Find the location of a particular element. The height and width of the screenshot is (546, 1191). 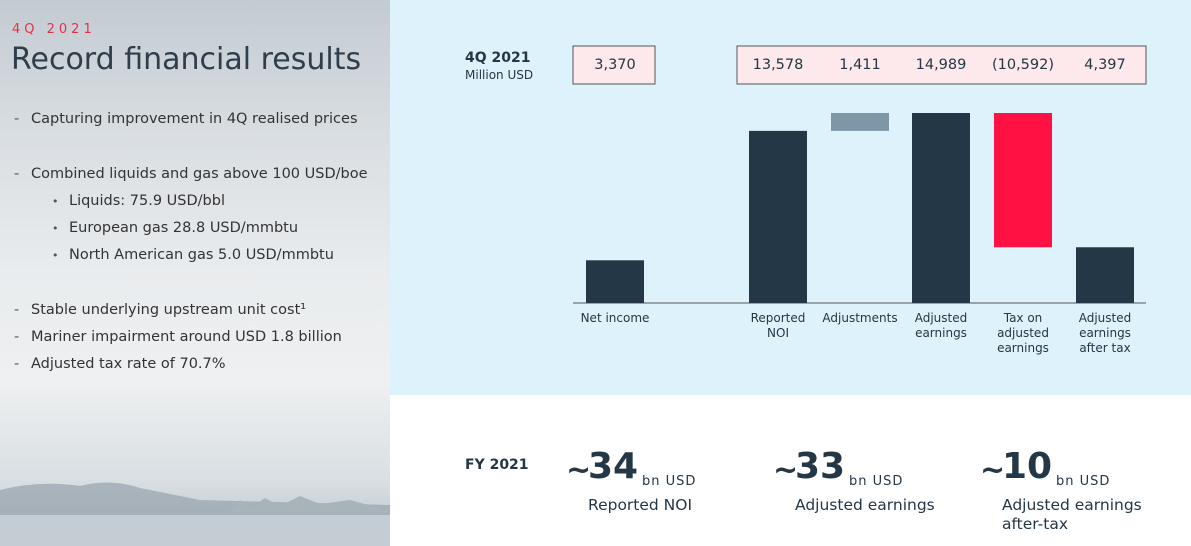

fy-value: 34 is located at coordinates (613, 466).